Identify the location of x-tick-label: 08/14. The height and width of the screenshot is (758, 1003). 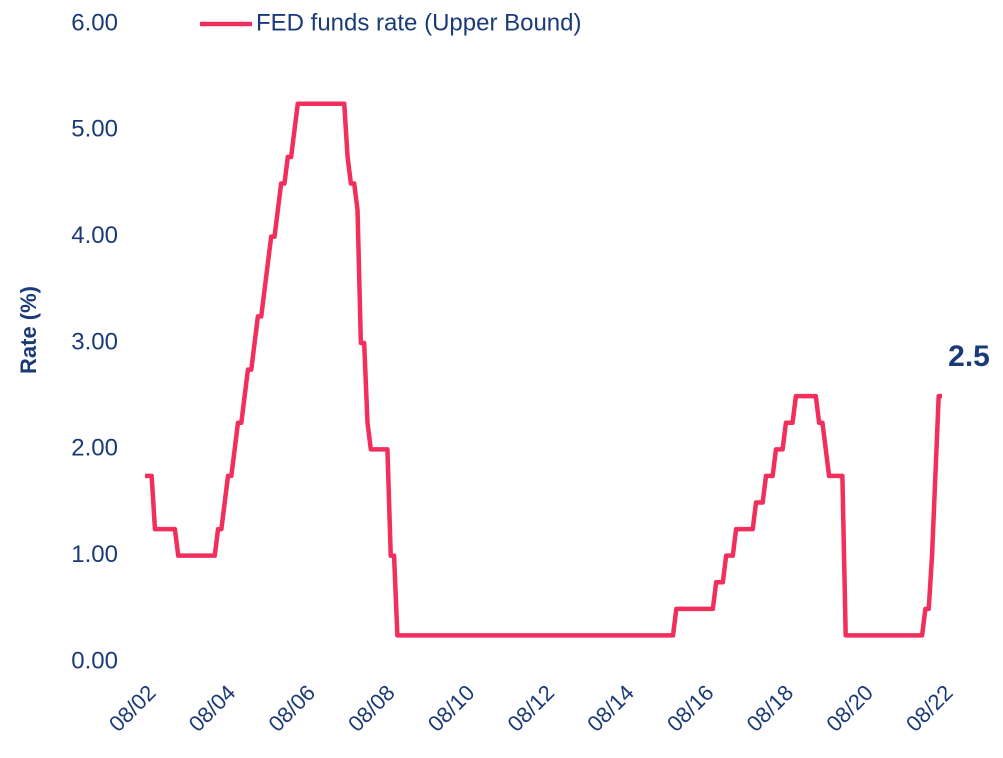
(610, 708).